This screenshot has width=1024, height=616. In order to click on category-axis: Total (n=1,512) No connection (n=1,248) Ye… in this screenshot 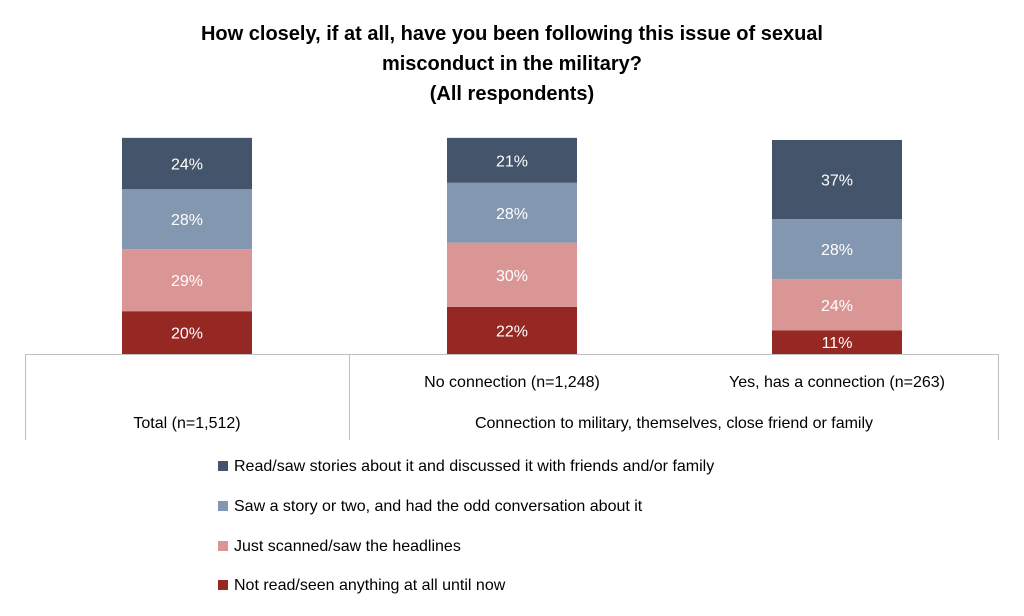, I will do `click(512, 397)`.